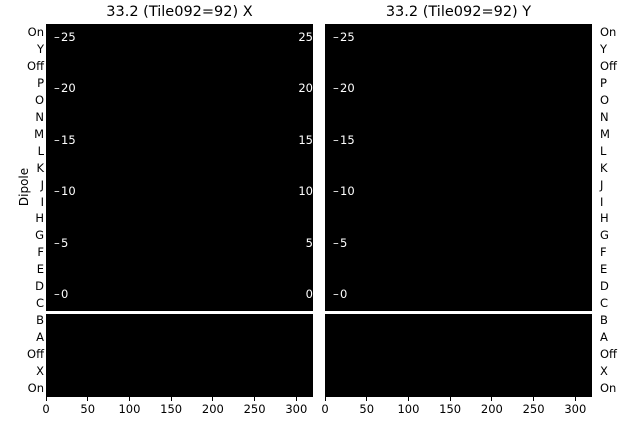 The image size is (640, 440). What do you see at coordinates (616, 210) in the screenshot?
I see `category-axis-right: On Y Off P O N M L K J I H G F E D C B A Off X On` at bounding box center [616, 210].